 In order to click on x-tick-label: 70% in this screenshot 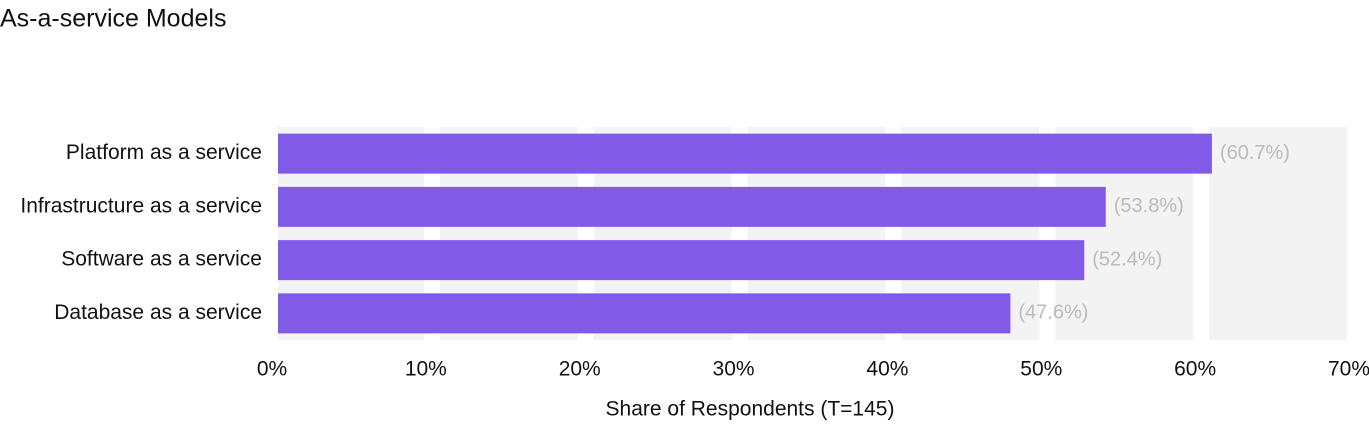, I will do `click(1348, 369)`.